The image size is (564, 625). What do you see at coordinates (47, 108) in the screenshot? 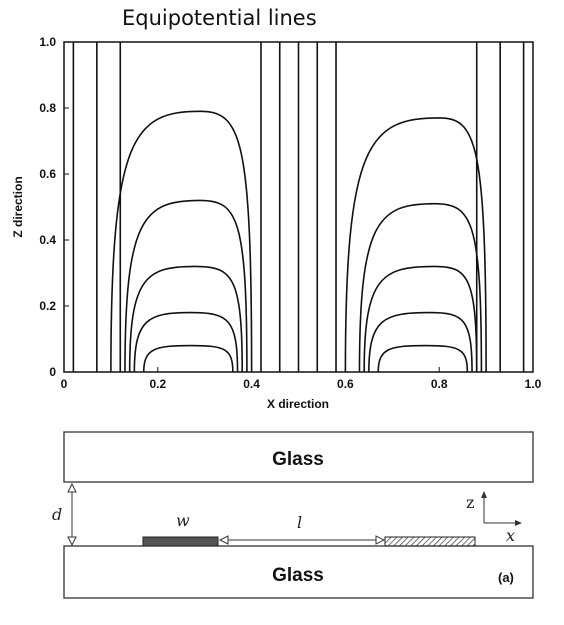
I see `y-tick-label: 0.8` at bounding box center [47, 108].